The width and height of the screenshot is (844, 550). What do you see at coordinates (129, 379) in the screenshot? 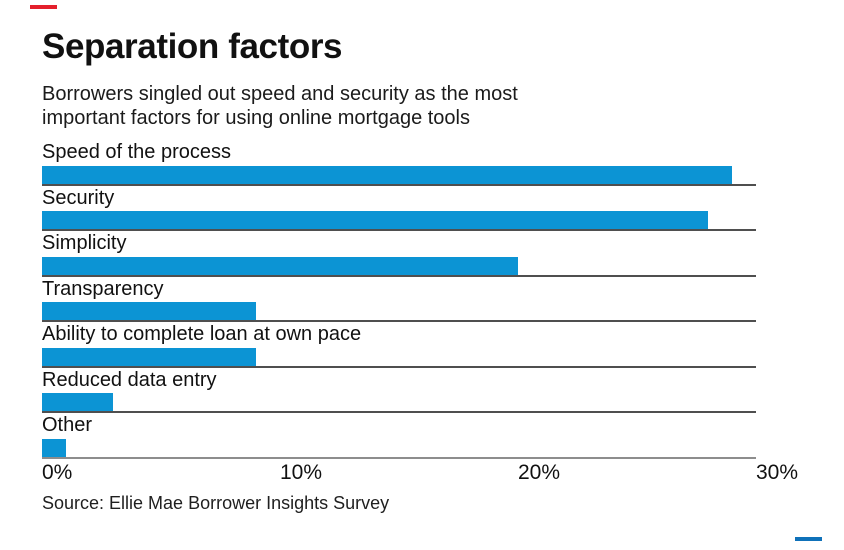
I see `category-label: Reduced data entry` at bounding box center [129, 379].